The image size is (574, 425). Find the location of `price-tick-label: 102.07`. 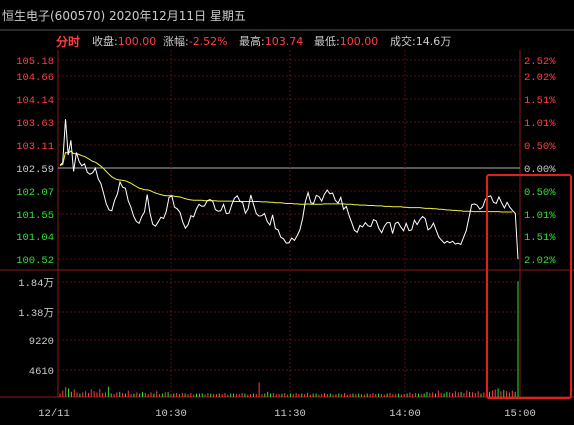

price-tick-label: 102.07 is located at coordinates (35, 193).